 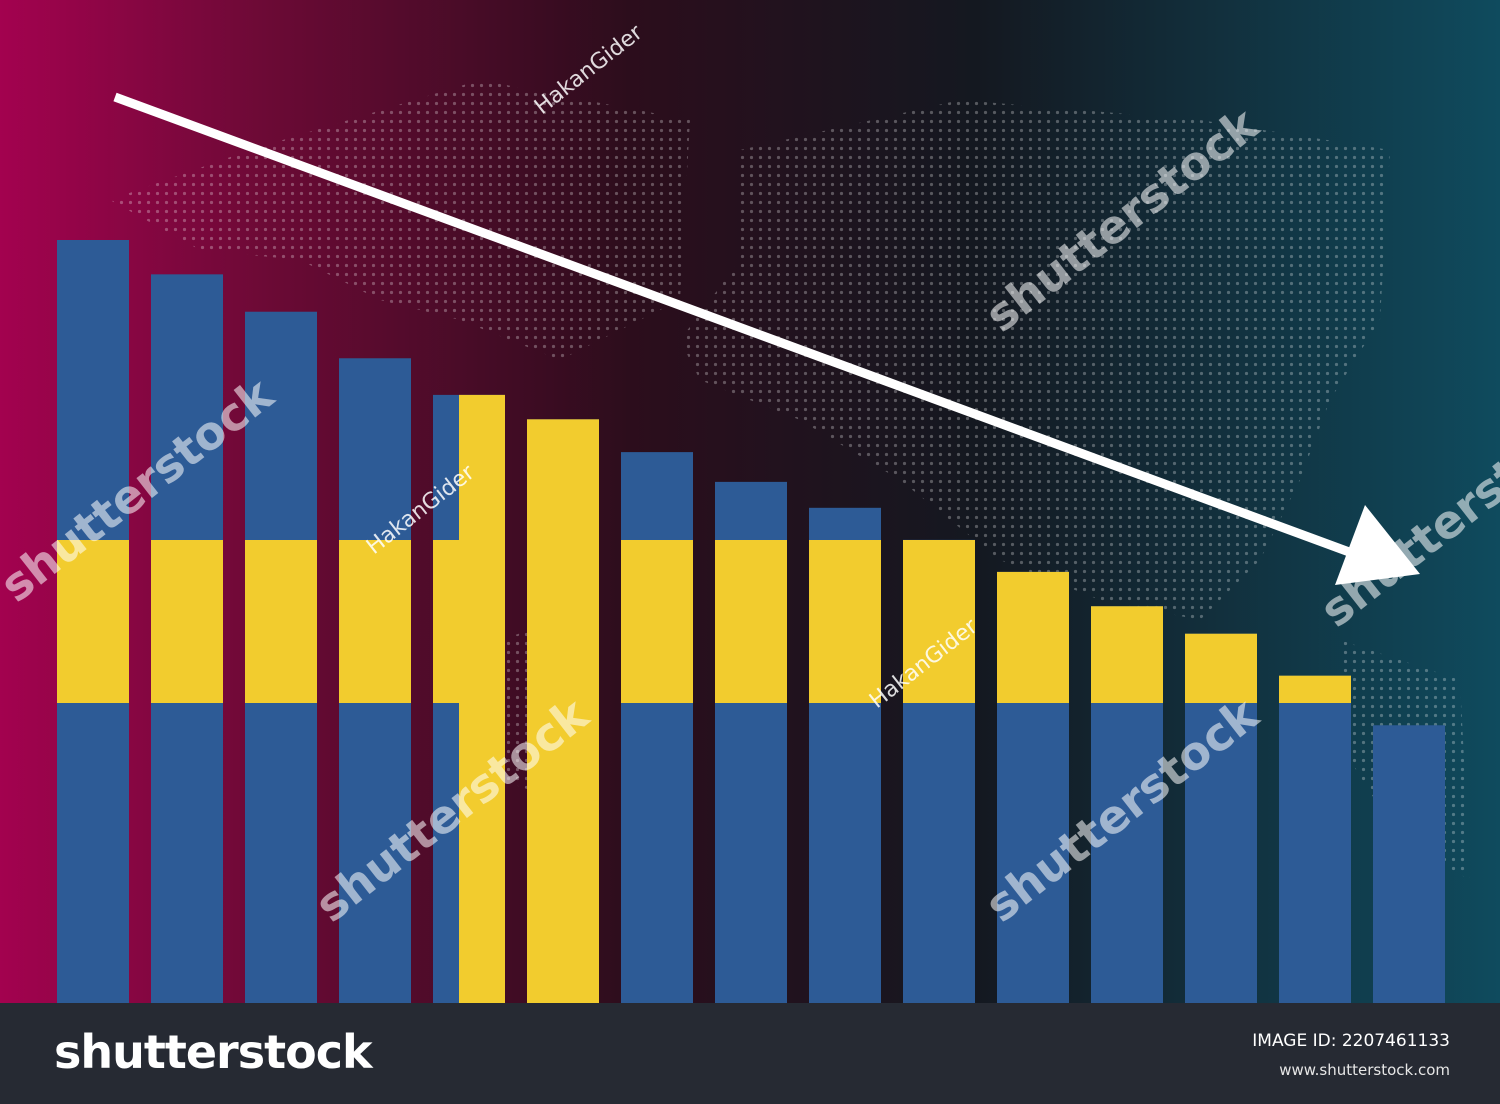 What do you see at coordinates (1351, 1041) in the screenshot?
I see `image-id: IMAGE ID: 2207461133` at bounding box center [1351, 1041].